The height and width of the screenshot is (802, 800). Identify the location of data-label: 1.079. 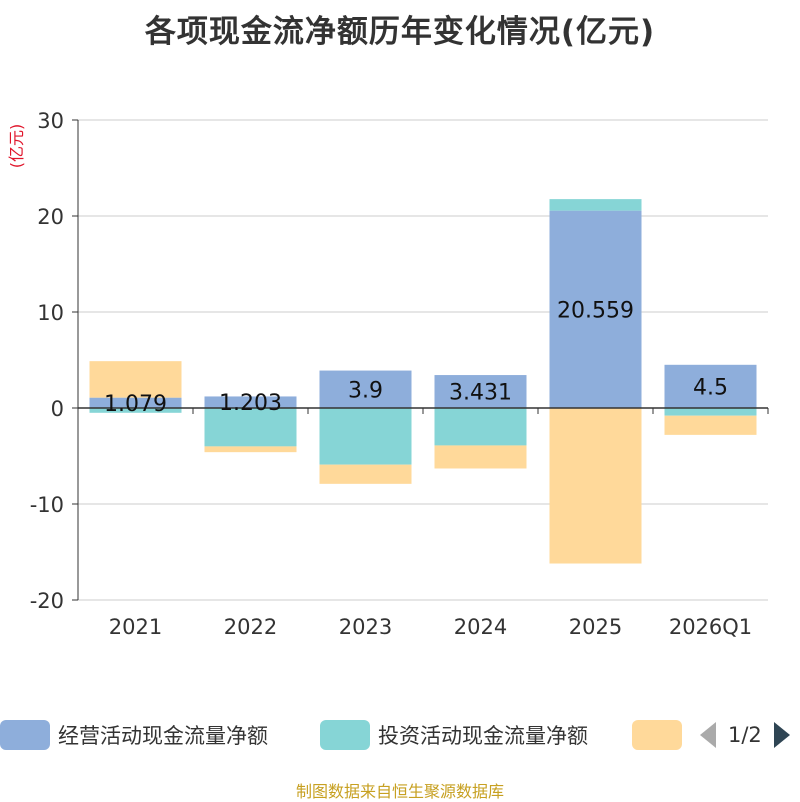
(135, 404).